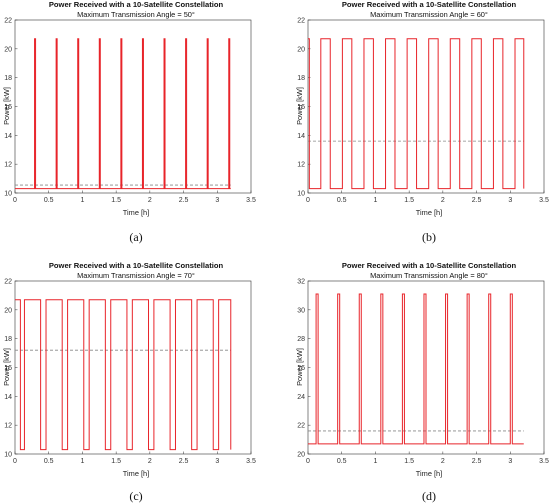  I want to click on panel-caption: (c), so click(135, 496).